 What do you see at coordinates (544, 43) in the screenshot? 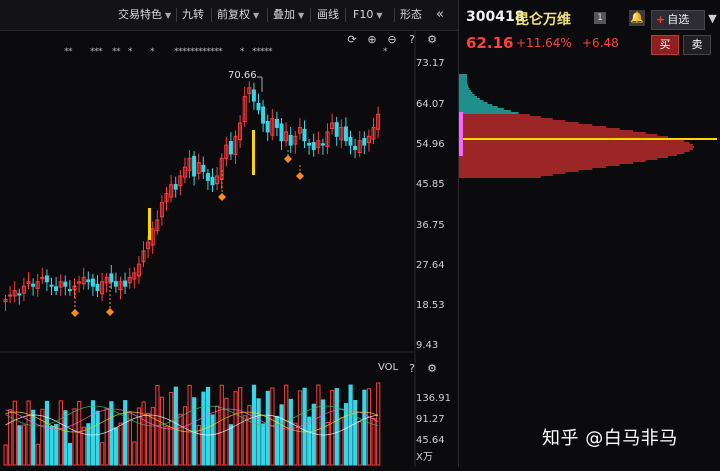
I see `stock-change-pct: +11.64%` at bounding box center [544, 43].